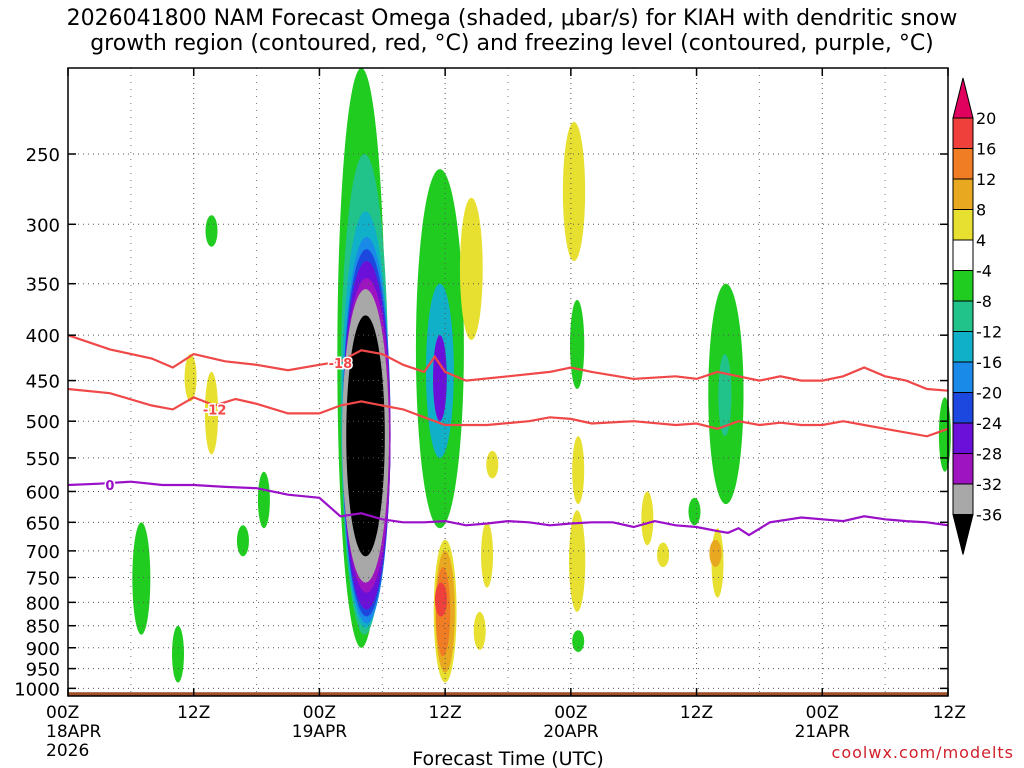 The image size is (1024, 768). Describe the element at coordinates (949, 713) in the screenshot. I see `x-tick-label-84: 12Z` at that location.